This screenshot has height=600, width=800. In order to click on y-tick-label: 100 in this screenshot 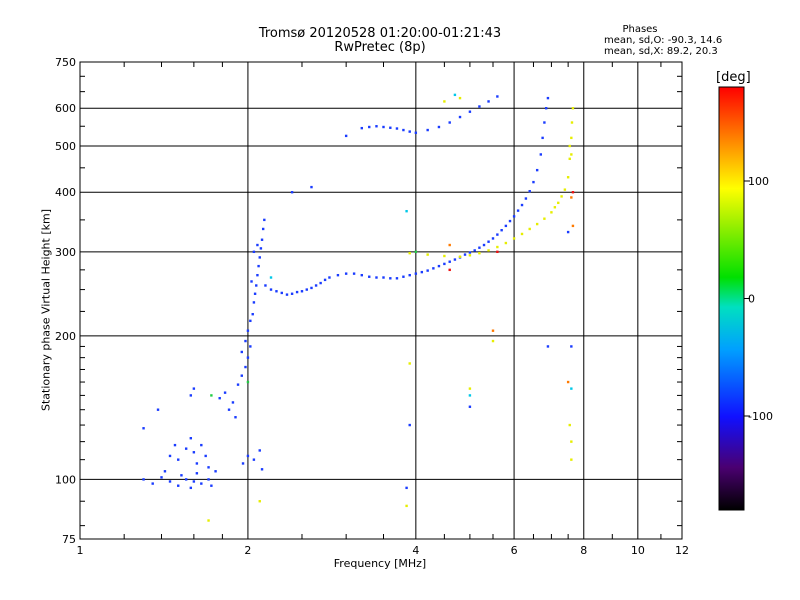, I will do `click(65, 479)`.